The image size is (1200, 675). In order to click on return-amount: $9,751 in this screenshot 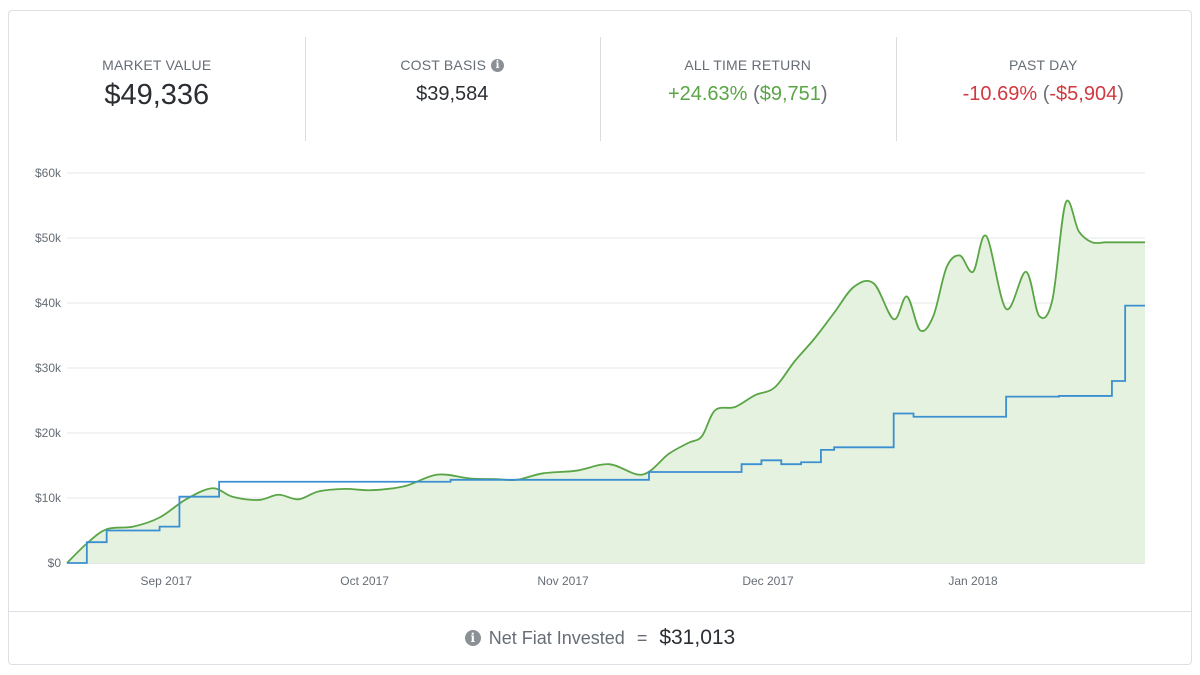, I will do `click(790, 94)`.